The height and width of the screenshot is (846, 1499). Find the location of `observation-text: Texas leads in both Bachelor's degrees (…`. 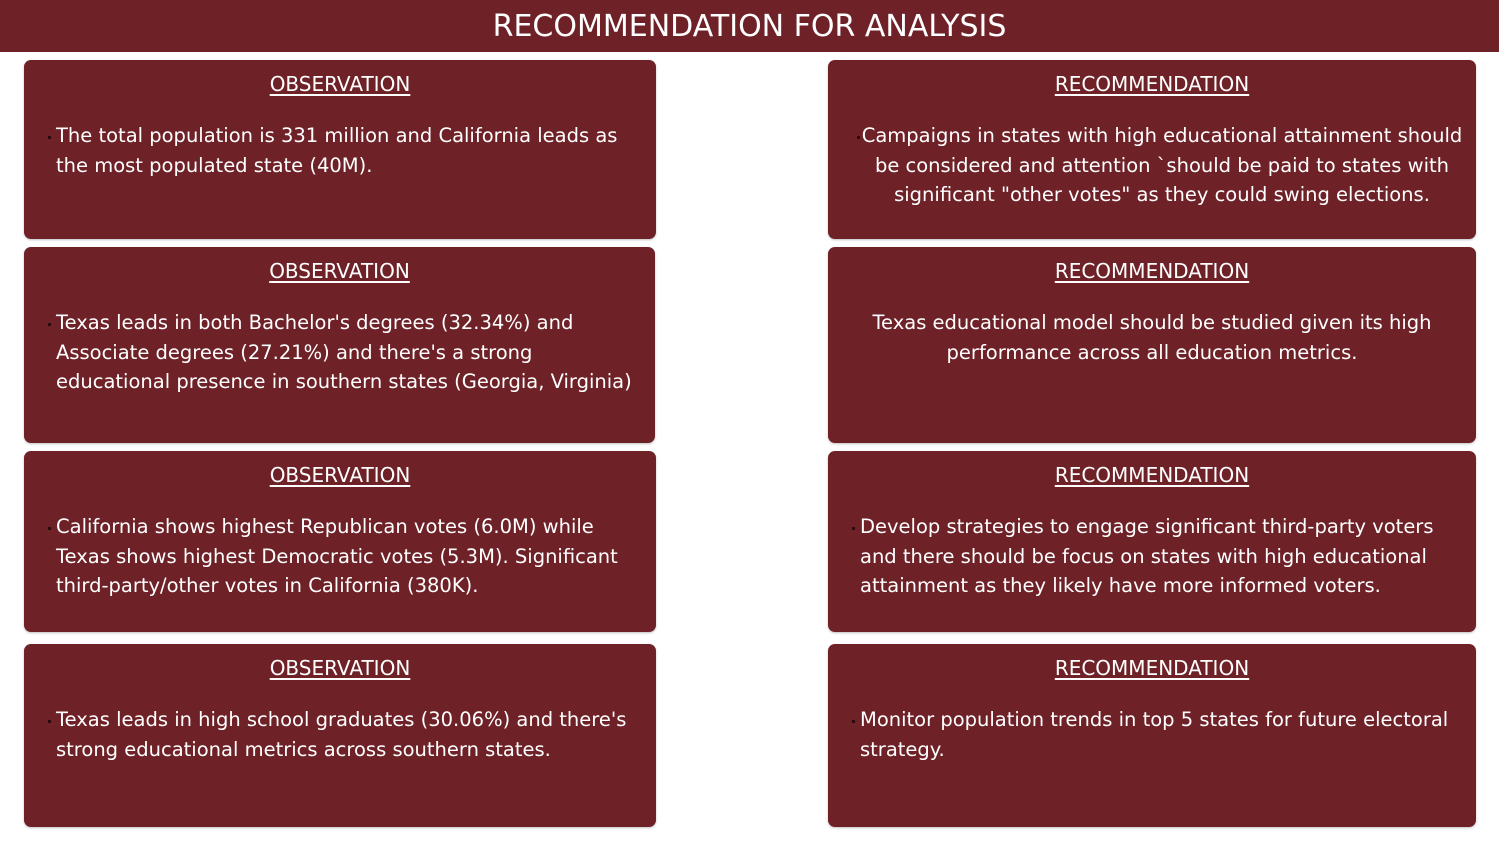

observation-text: Texas leads in both Bachelor's degrees (… is located at coordinates (344, 352).